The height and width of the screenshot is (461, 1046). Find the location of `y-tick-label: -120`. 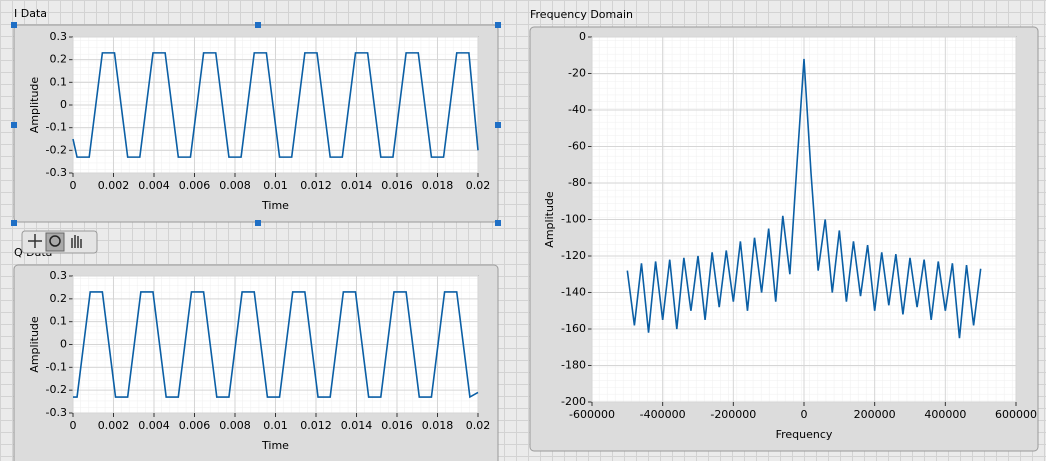

y-tick-label: -120 is located at coordinates (573, 255).